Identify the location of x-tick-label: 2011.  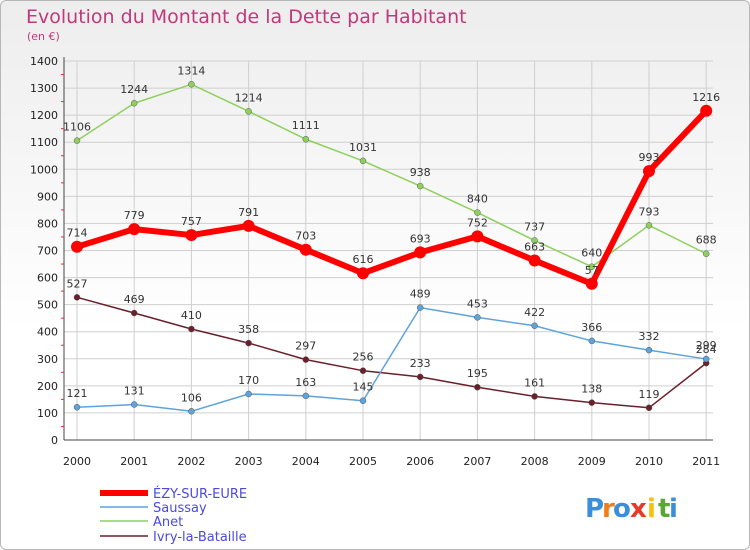
(706, 461).